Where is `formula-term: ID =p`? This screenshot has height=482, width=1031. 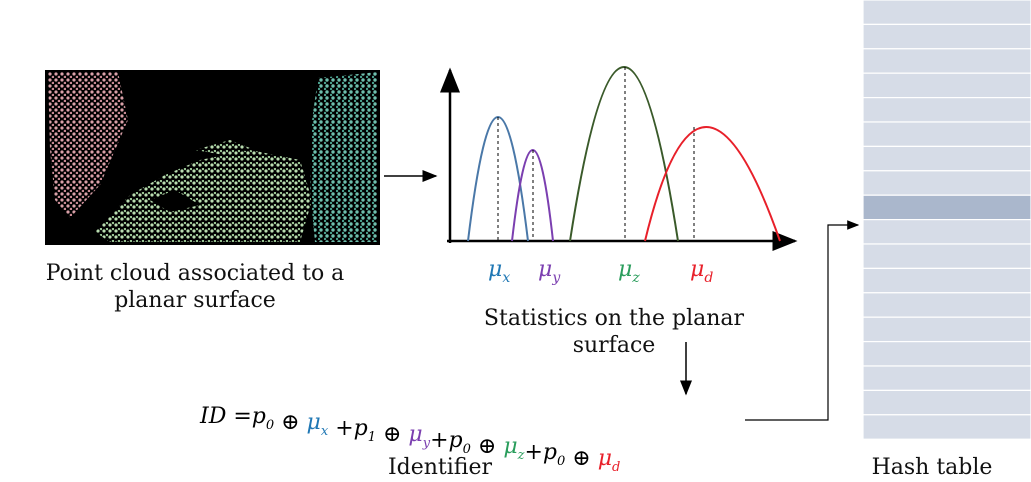
formula-term: ID =p is located at coordinates (232, 416).